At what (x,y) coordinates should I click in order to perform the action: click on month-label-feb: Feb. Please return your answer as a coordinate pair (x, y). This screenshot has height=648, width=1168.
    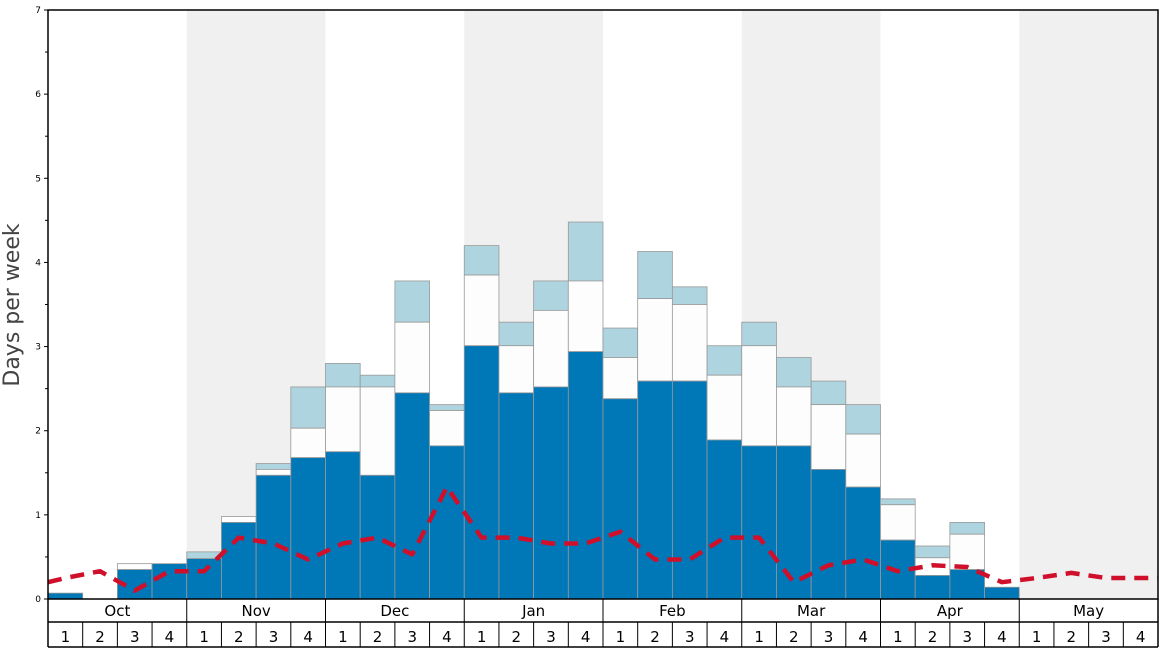
    Looking at the image, I should click on (672, 611).